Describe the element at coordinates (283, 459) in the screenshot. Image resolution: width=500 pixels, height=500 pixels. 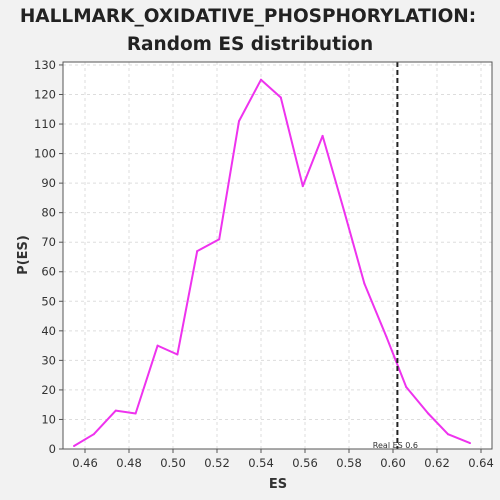
I see `x-axis: 0.46 0.48 0.50 0.52 0.54 0.56 0.58 0.60 0.62 0.64` at that location.